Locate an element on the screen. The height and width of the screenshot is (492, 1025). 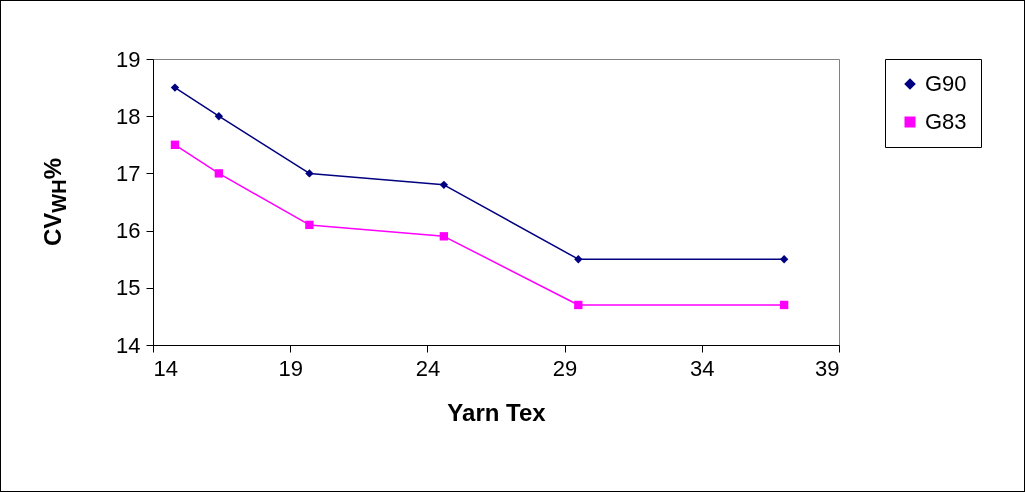
y-tick-label: 15 is located at coordinates (128, 288).